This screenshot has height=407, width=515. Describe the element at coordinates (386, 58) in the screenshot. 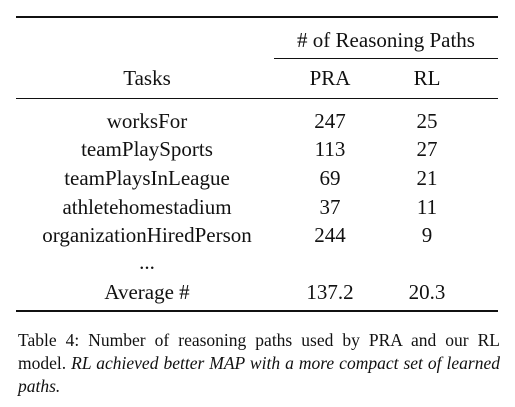

I see `group-header-underline` at that location.